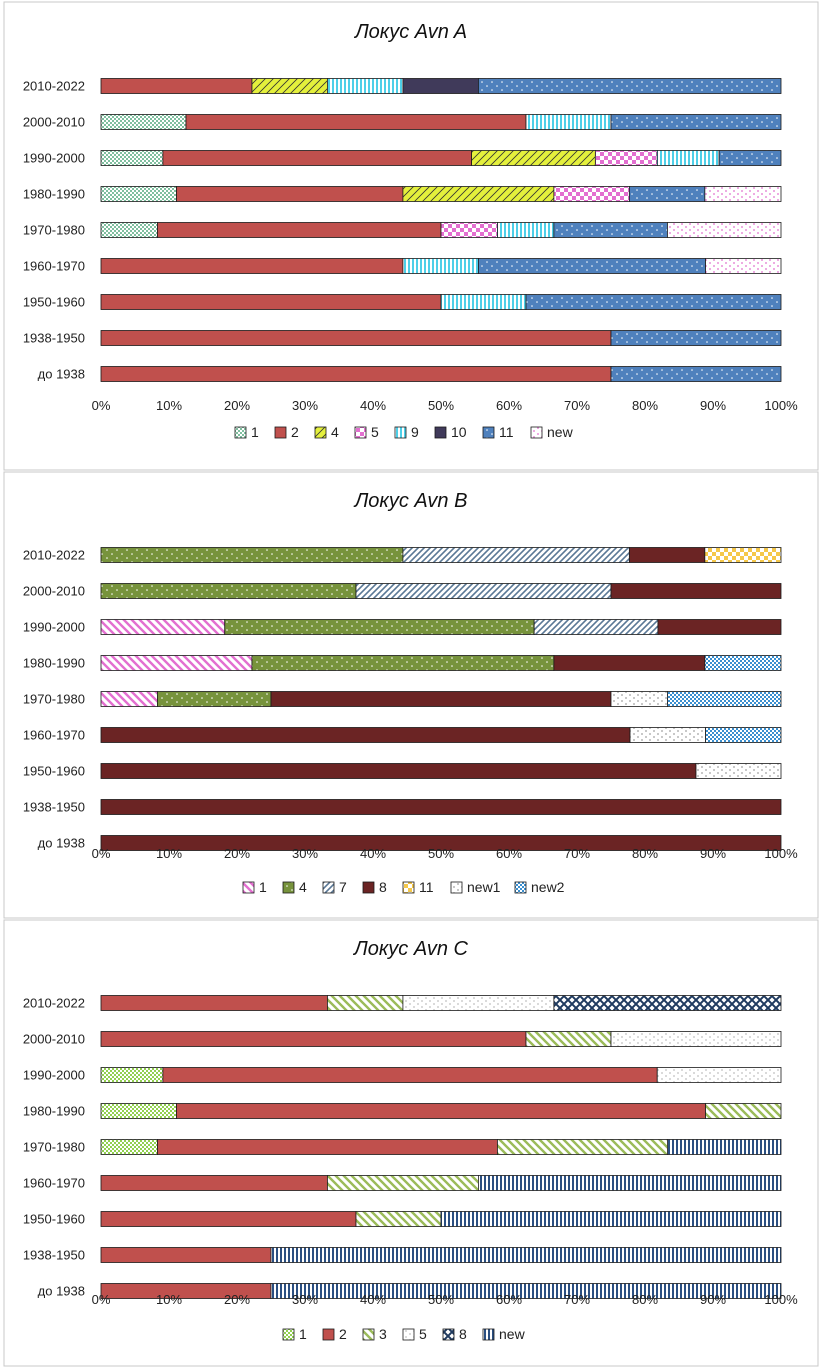  Describe the element at coordinates (639, 699) in the screenshot. I see `bar-segment-new1` at that location.